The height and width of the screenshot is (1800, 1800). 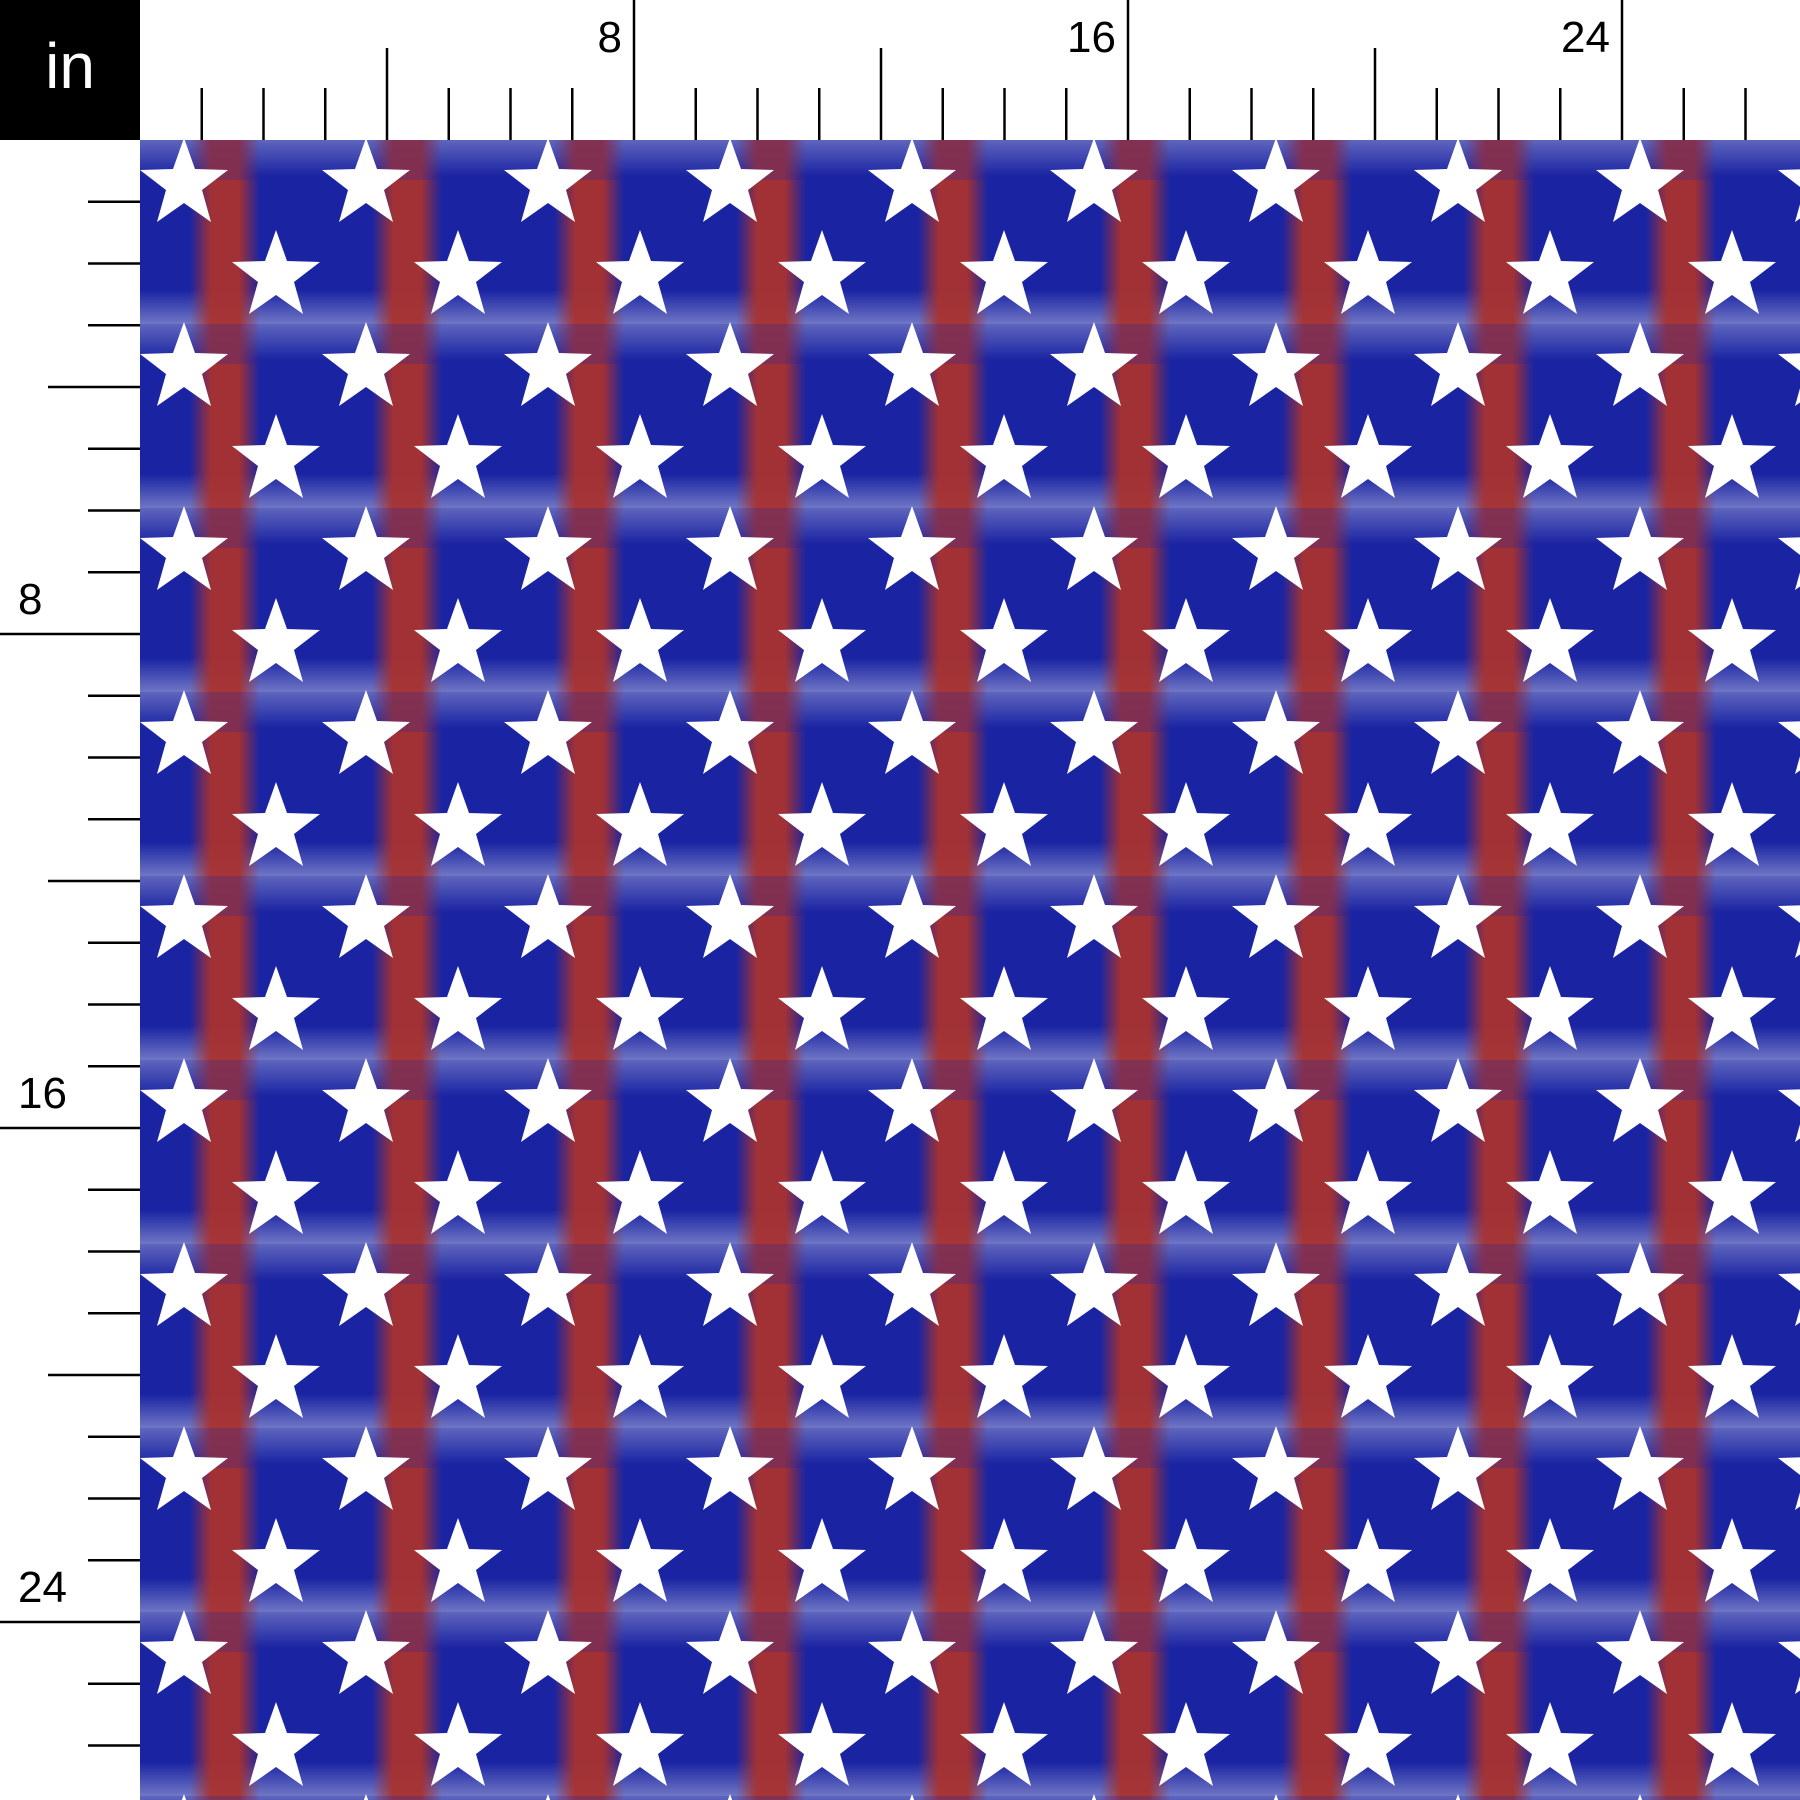 What do you see at coordinates (70, 70) in the screenshot?
I see `unit-label: in` at bounding box center [70, 70].